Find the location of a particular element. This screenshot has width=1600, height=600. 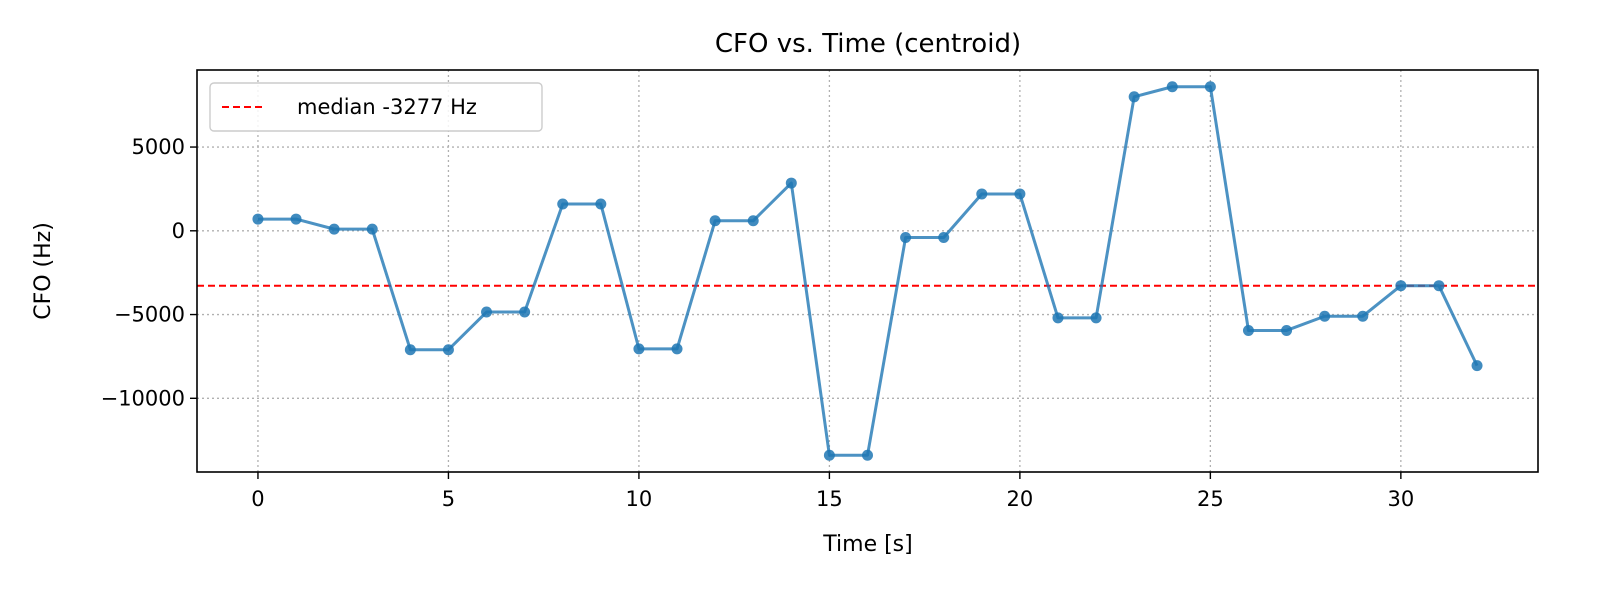

y-ticks: −10000 −5000 0 5000 is located at coordinates (149, 272).